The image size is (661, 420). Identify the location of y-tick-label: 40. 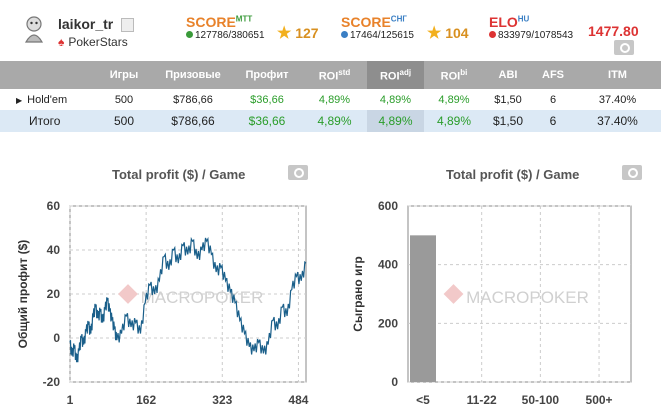
(54, 250).